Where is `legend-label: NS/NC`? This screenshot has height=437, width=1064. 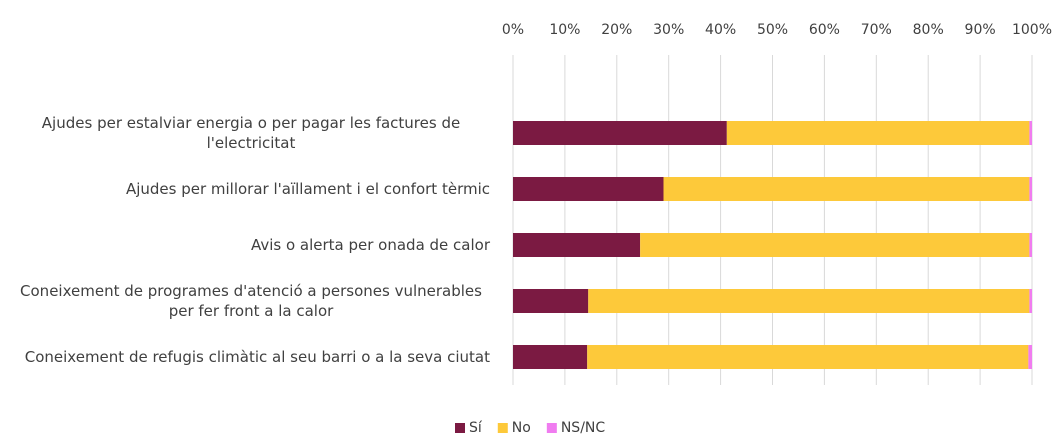 legend-label: NS/NC is located at coordinates (583, 428).